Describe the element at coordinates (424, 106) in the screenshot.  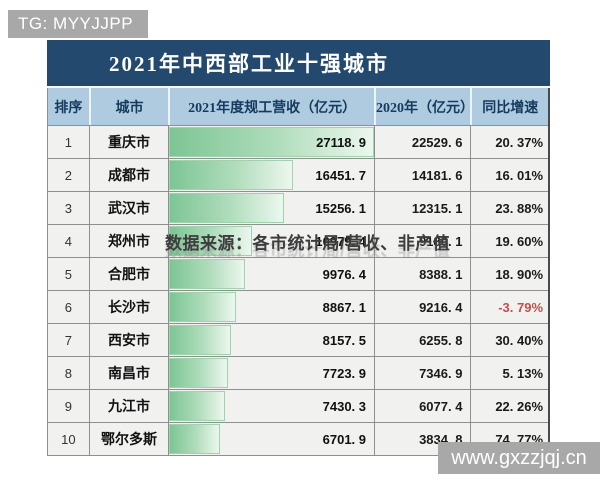
I see `col-header-2020: 2020年（亿元）` at that location.